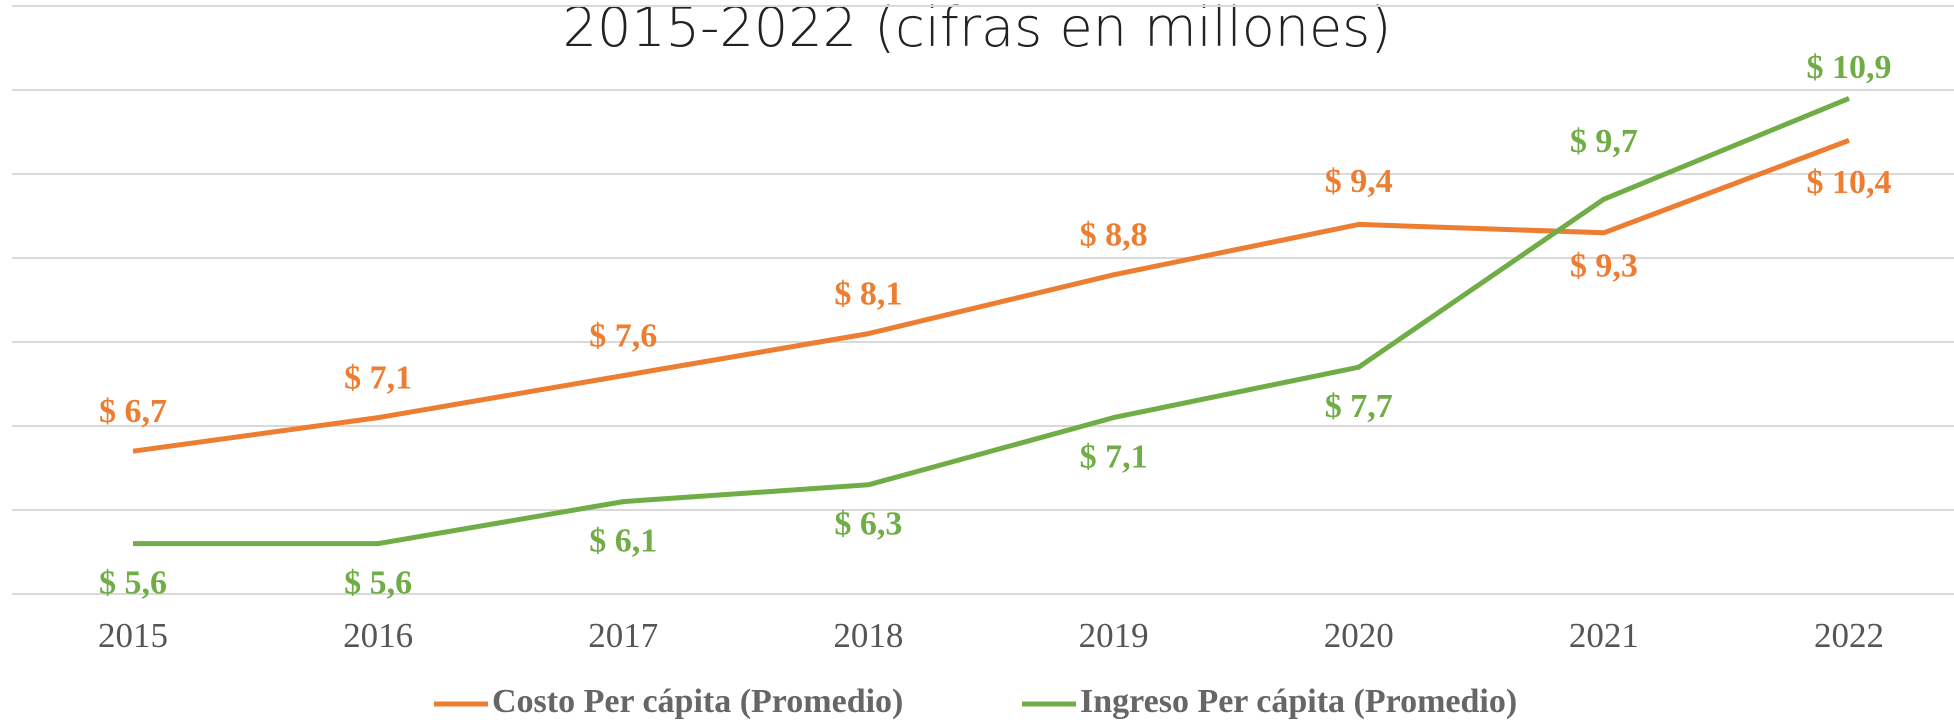 This screenshot has width=1954, height=724. I want to click on x-tick-label: 2021, so click(1604, 635).